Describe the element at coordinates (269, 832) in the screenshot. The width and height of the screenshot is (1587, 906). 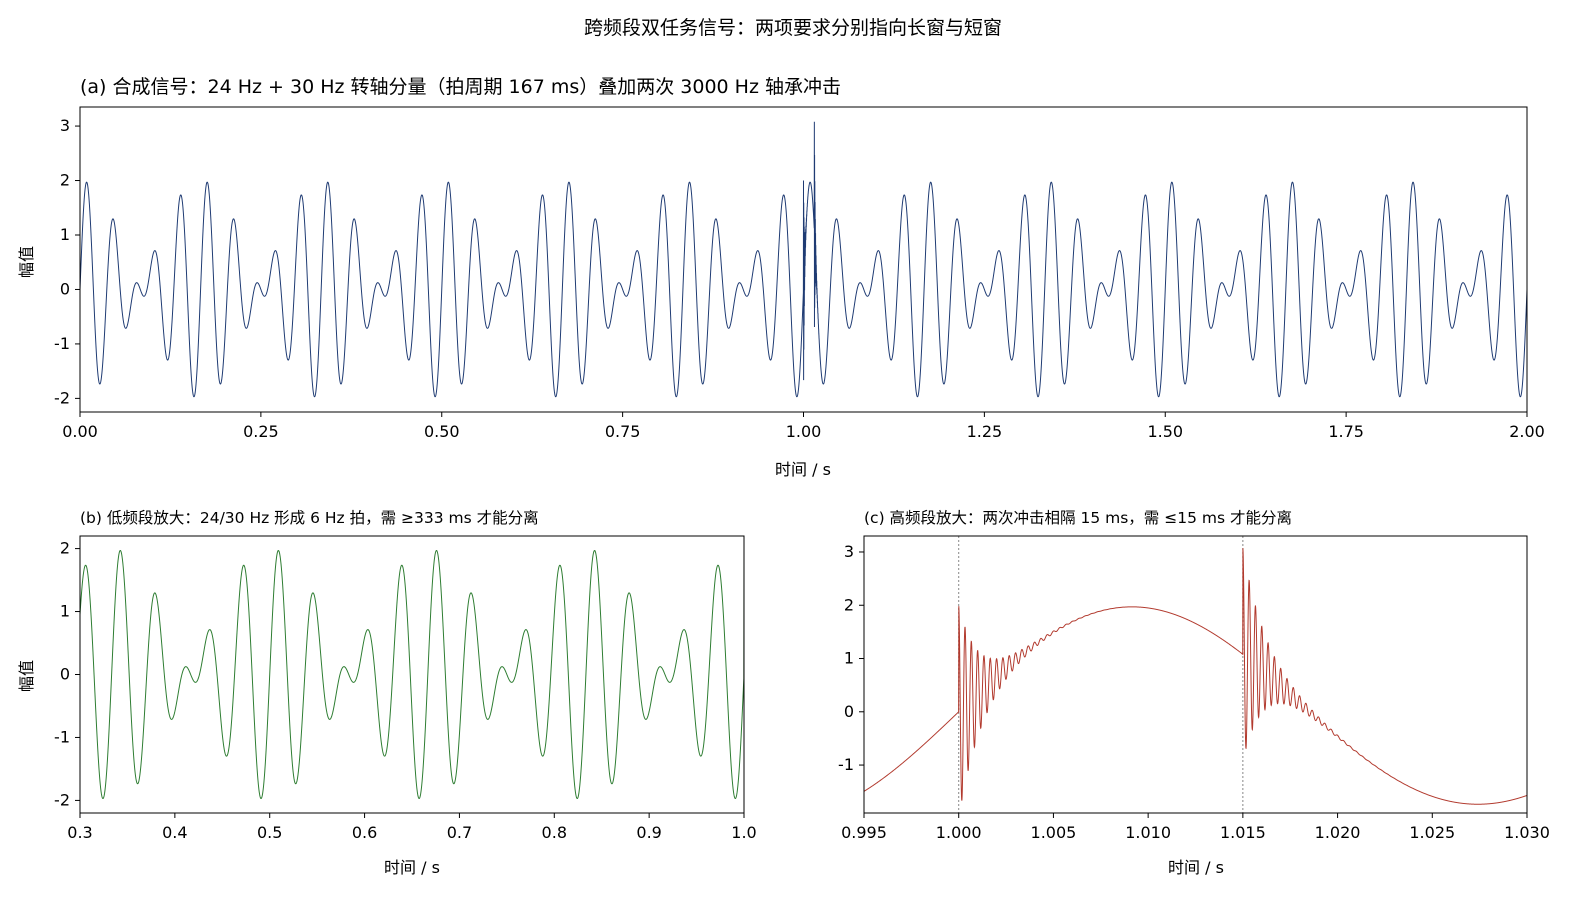
I see `panel-b-xtick-label: 0.5` at that location.